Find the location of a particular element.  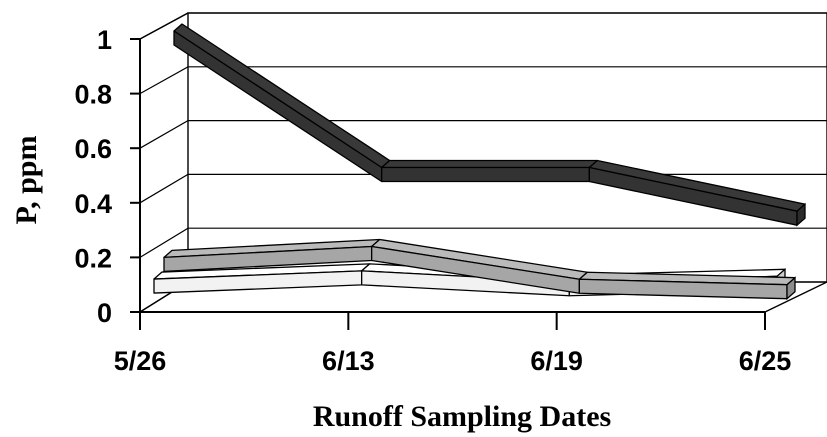

x-tick-label: 6/25 is located at coordinates (765, 361).